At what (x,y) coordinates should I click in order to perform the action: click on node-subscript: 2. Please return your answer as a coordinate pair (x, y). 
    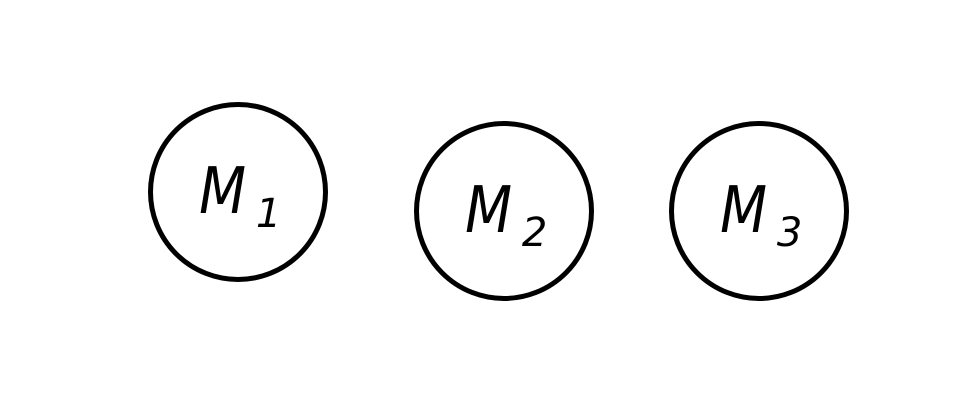
    Looking at the image, I should click on (534, 233).